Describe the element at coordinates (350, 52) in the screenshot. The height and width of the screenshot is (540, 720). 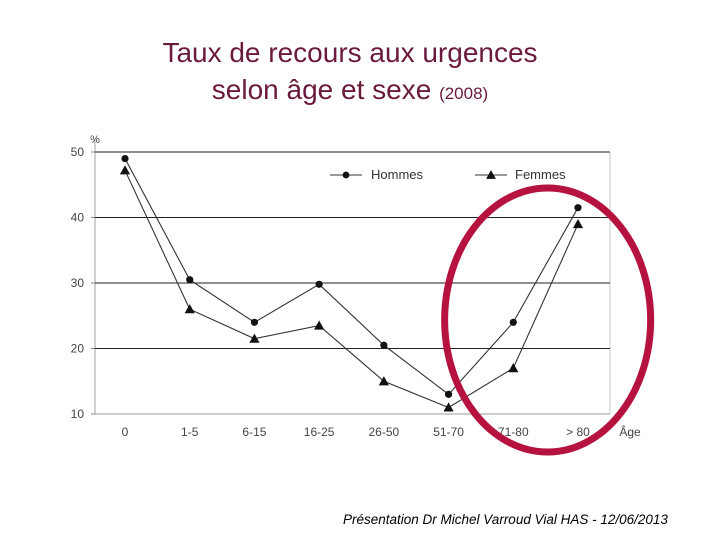
I see `title-line-1: Taux de recours aux urgences` at that location.